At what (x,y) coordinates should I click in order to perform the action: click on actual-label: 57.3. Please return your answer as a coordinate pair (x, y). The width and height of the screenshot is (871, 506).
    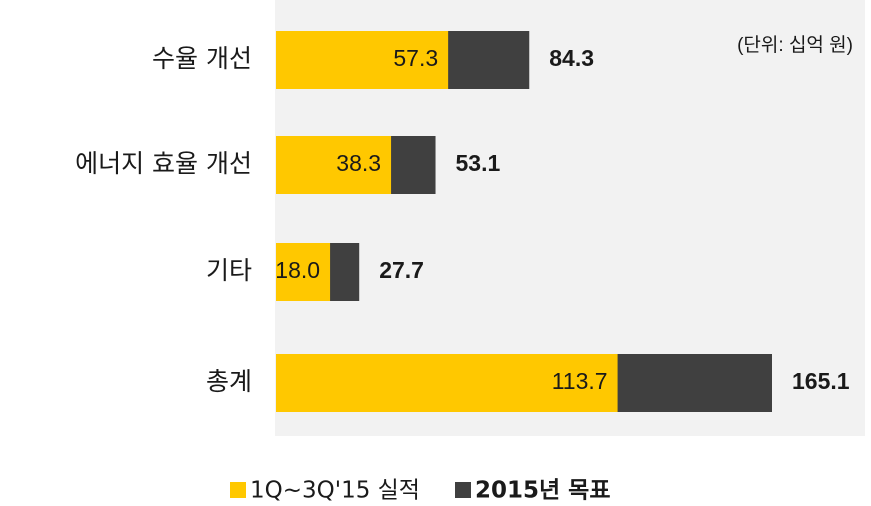
    Looking at the image, I should click on (415, 58).